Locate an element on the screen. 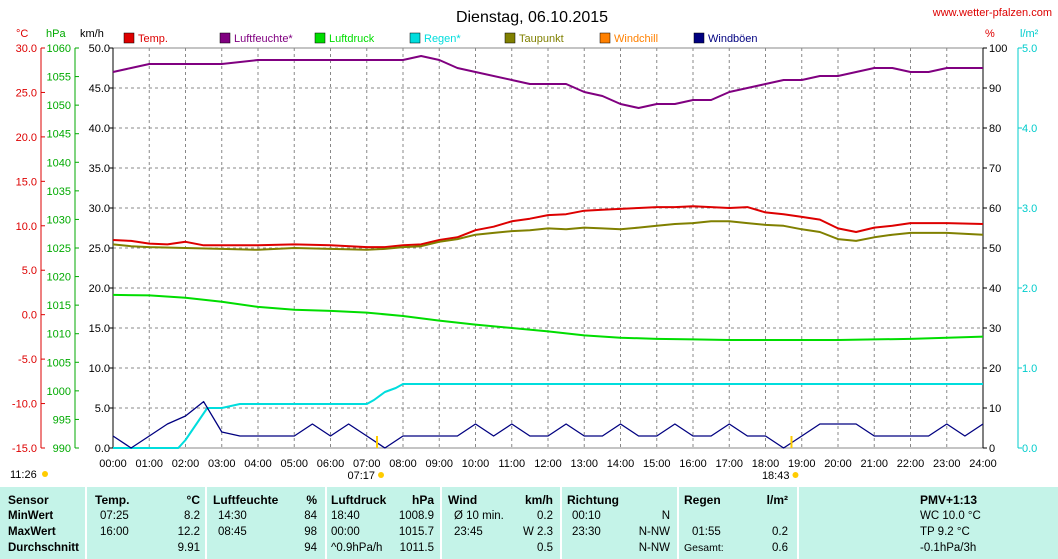 This screenshot has width=1058, height=559. x-tick-label: 22:00 is located at coordinates (911, 464).